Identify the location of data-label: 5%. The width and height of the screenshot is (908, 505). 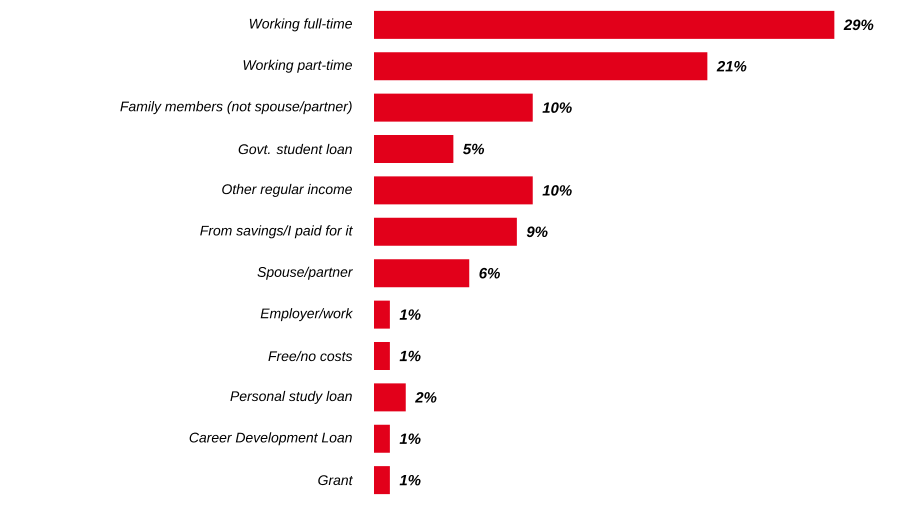
(473, 149).